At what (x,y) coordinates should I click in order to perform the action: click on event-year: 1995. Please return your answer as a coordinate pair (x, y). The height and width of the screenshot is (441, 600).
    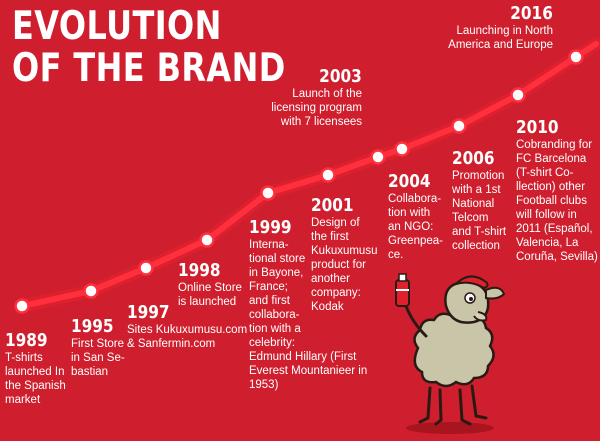
    Looking at the image, I should click on (92, 326).